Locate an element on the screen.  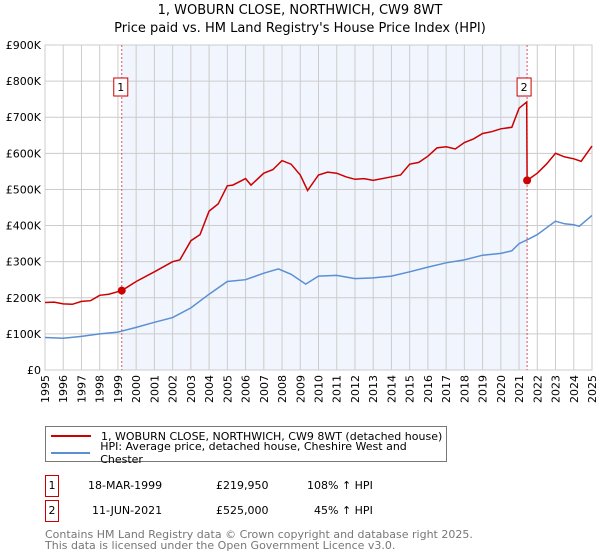
x-tick-label: 2009 is located at coordinates (300, 389).